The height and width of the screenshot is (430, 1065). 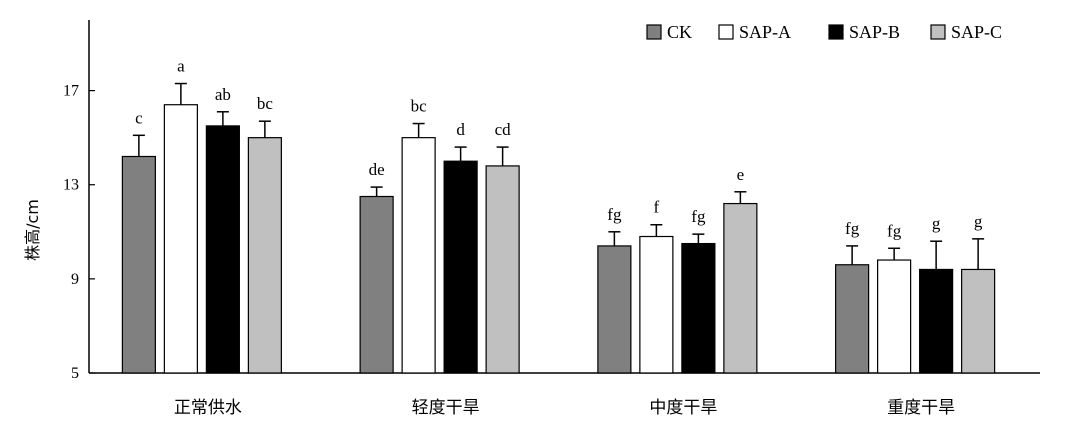 I want to click on y-tick-label: 13, so click(x=71, y=185).